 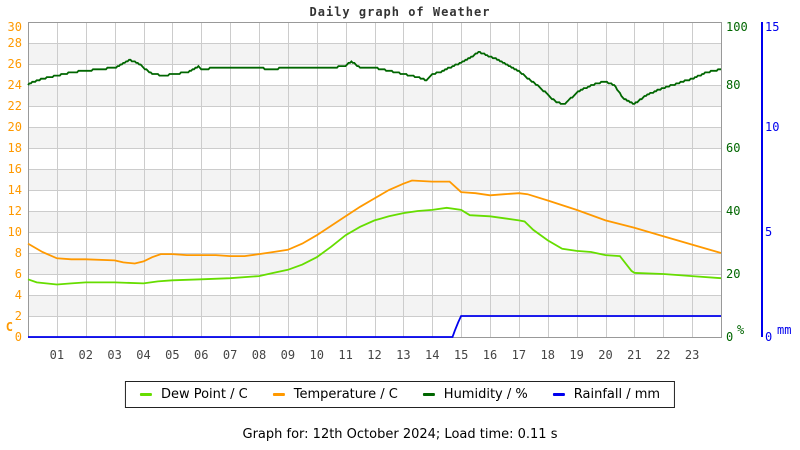 I want to click on legend-marker-humidity-icon, so click(x=428, y=394).